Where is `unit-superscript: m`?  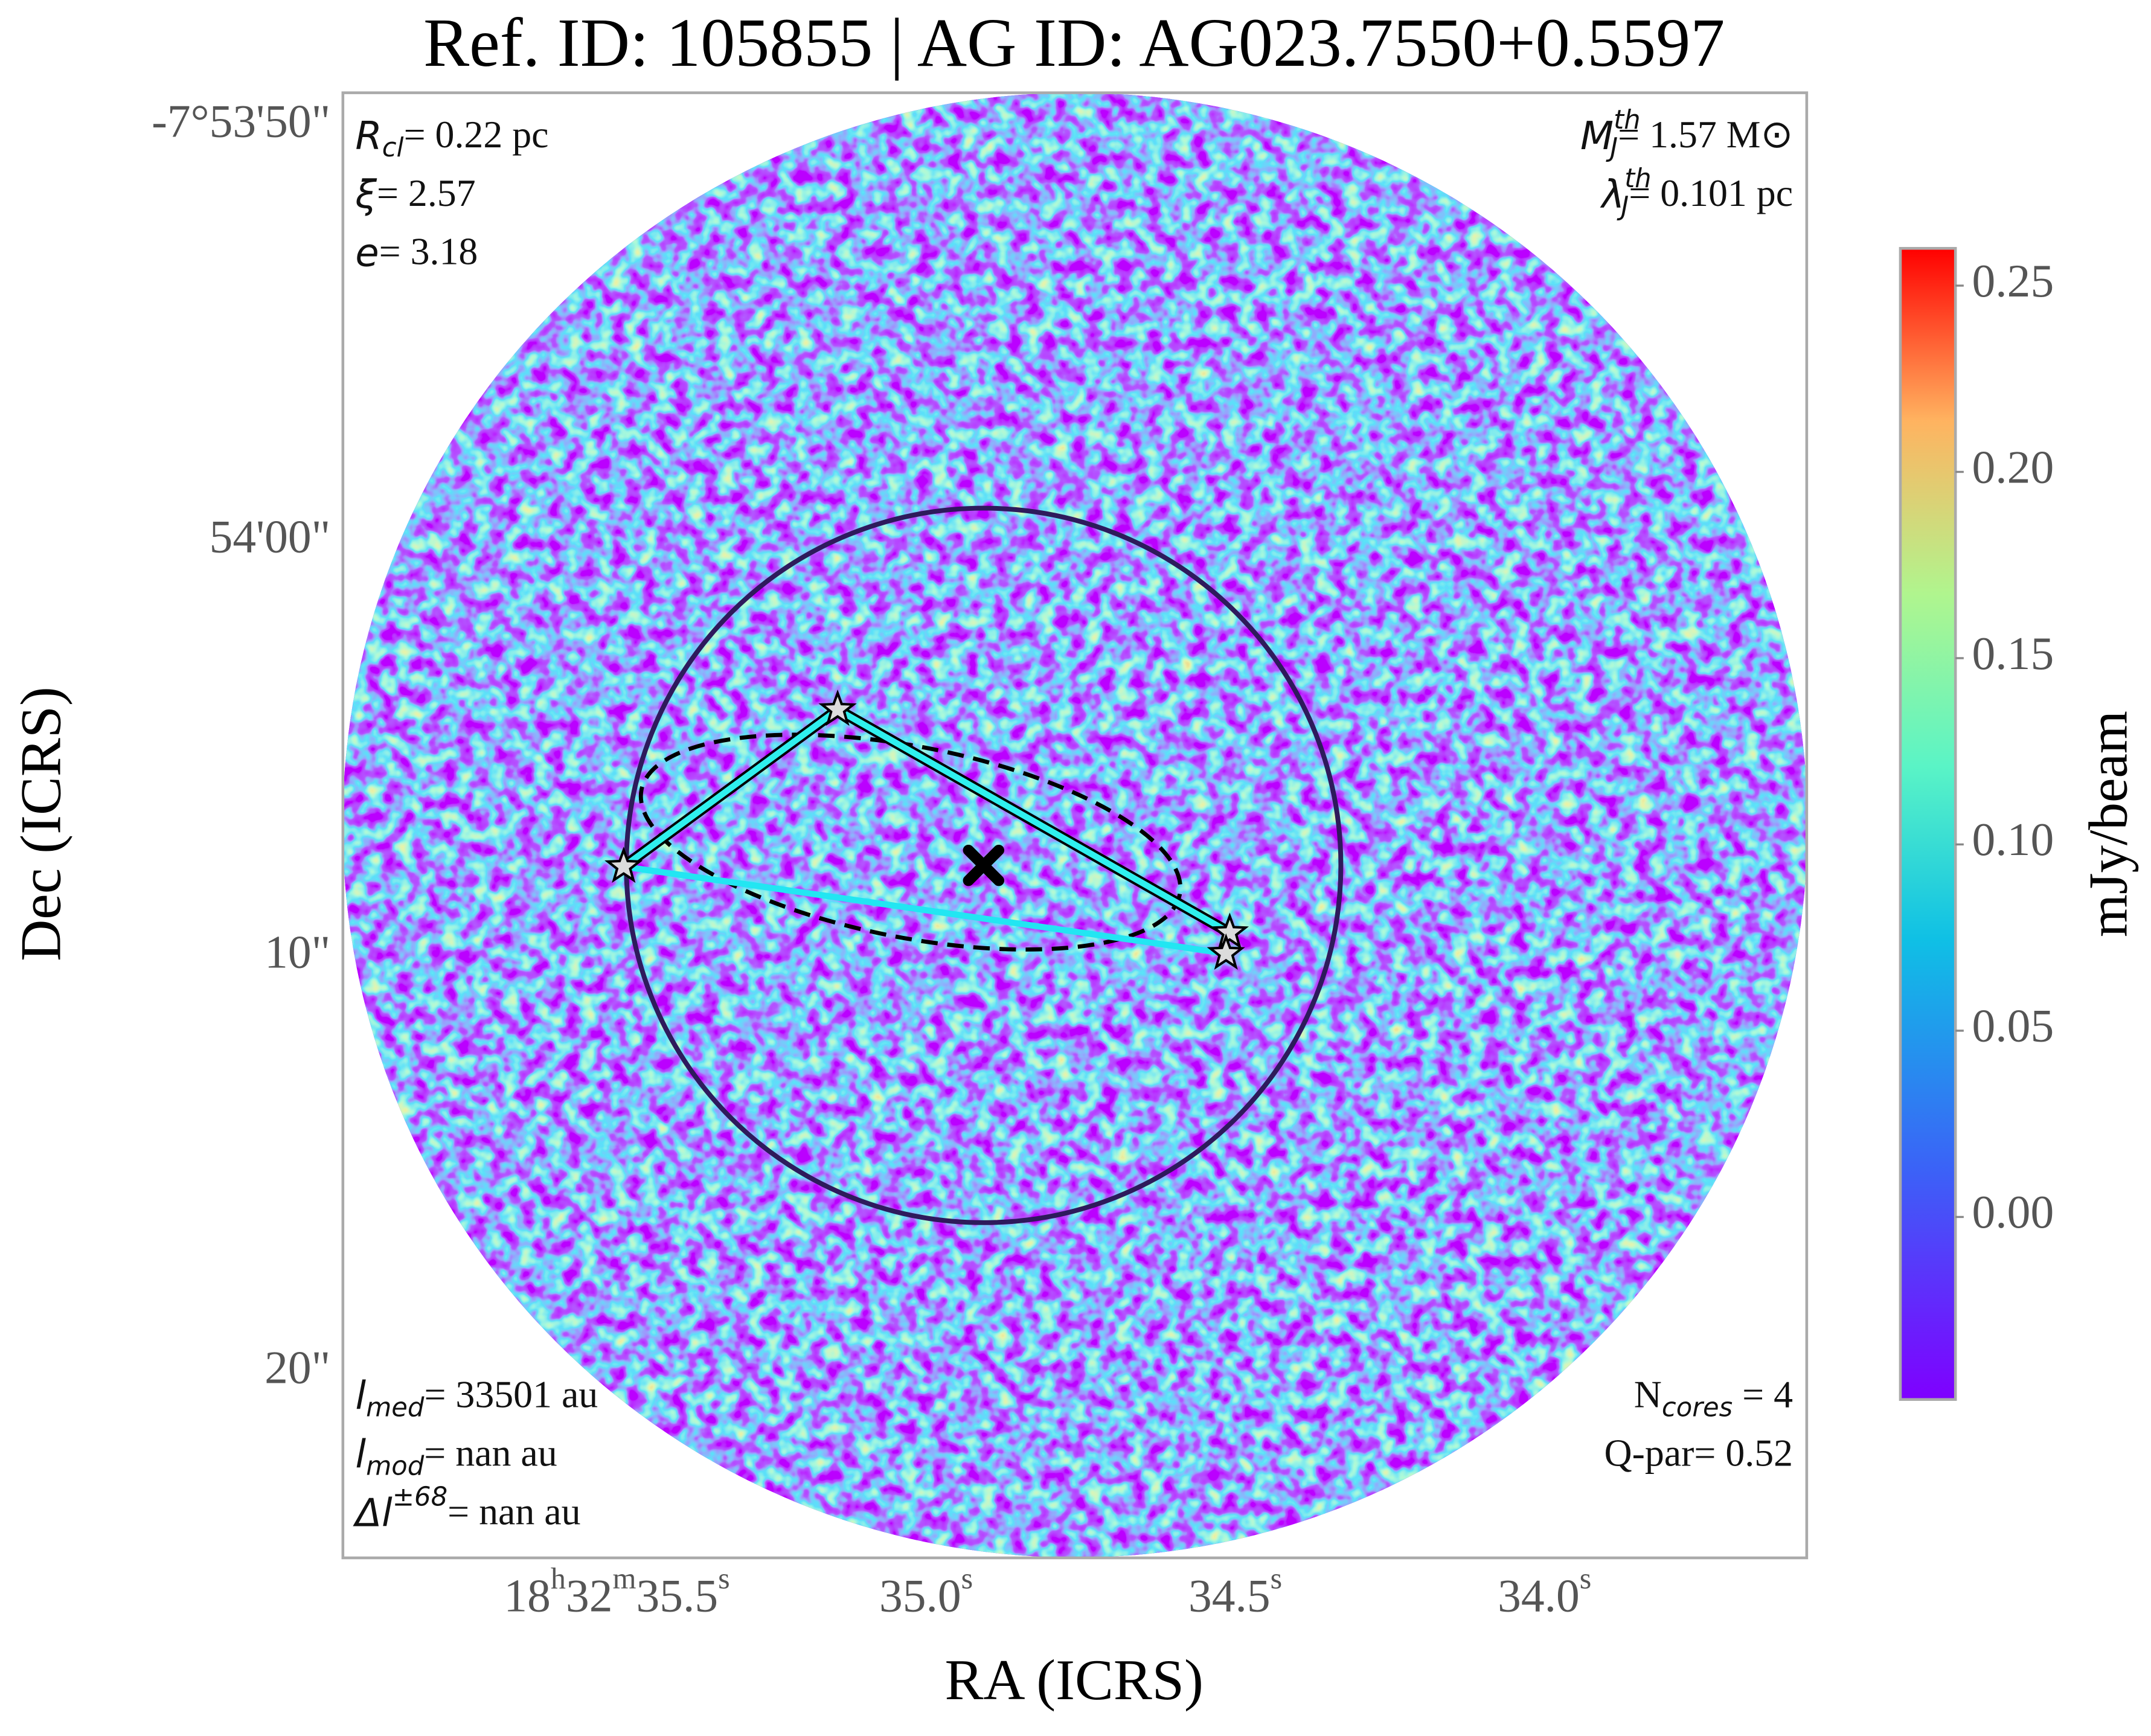 unit-superscript: m is located at coordinates (624, 1578).